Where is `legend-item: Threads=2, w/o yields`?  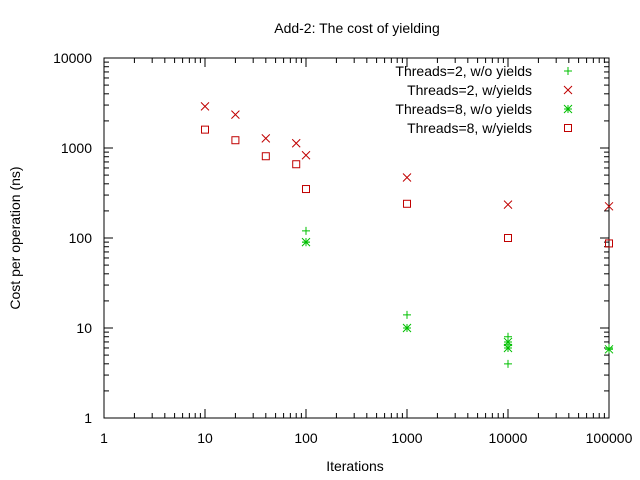 legend-item: Threads=2, w/o yields is located at coordinates (483, 71).